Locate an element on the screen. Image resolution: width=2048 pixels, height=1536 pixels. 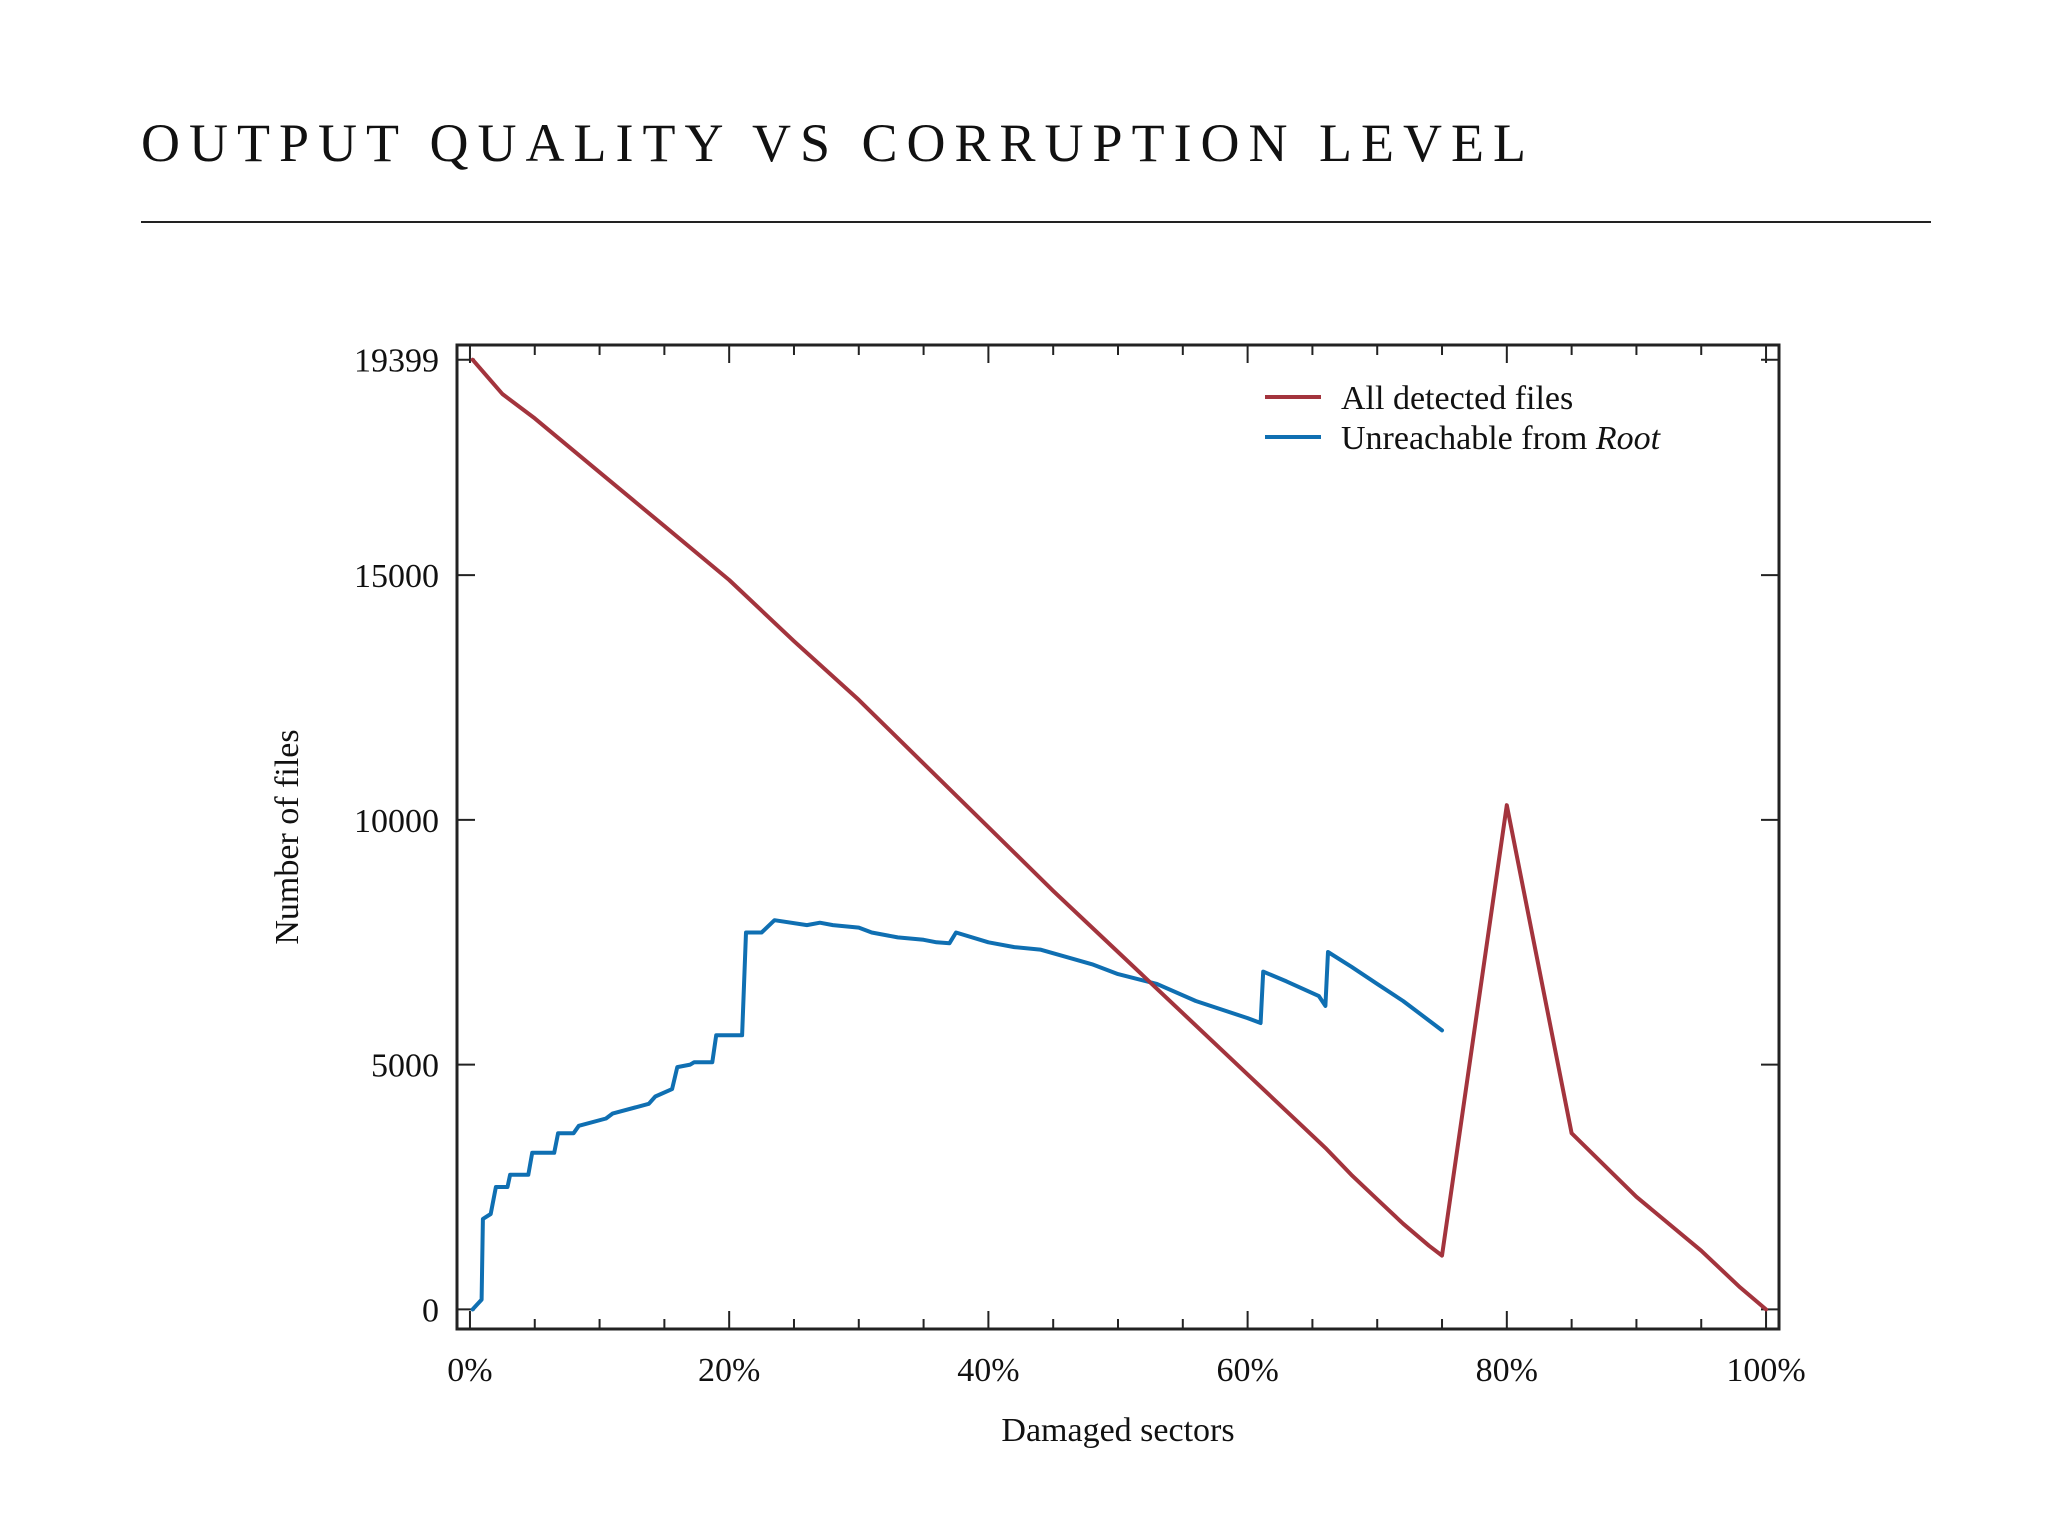
legend: All detected files Unreachable from Root is located at coordinates (1463, 418).